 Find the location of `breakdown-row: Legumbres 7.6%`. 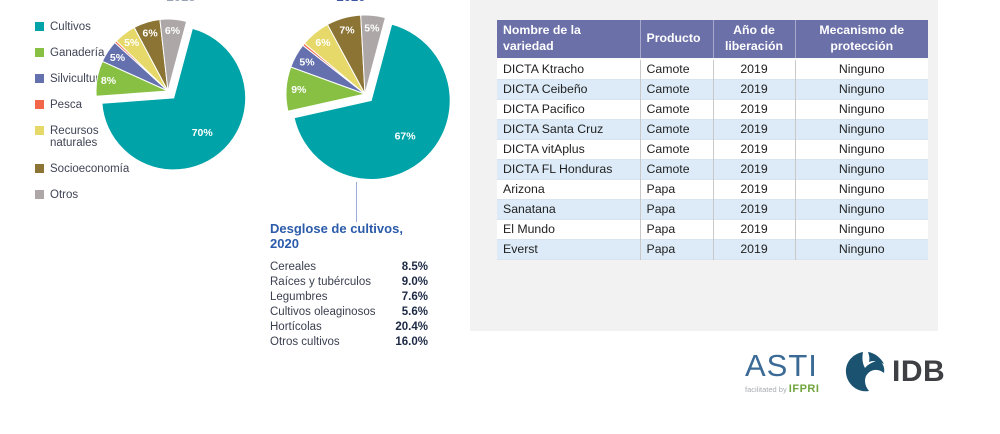

breakdown-row: Legumbres 7.6% is located at coordinates (349, 297).